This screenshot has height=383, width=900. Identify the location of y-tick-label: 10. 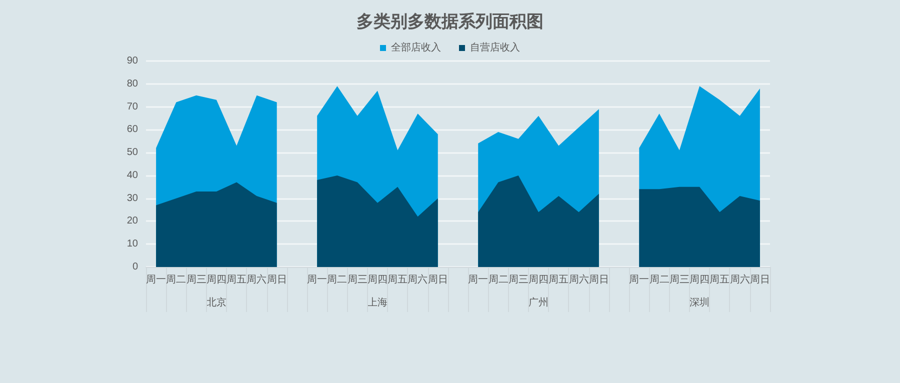
(132, 244).